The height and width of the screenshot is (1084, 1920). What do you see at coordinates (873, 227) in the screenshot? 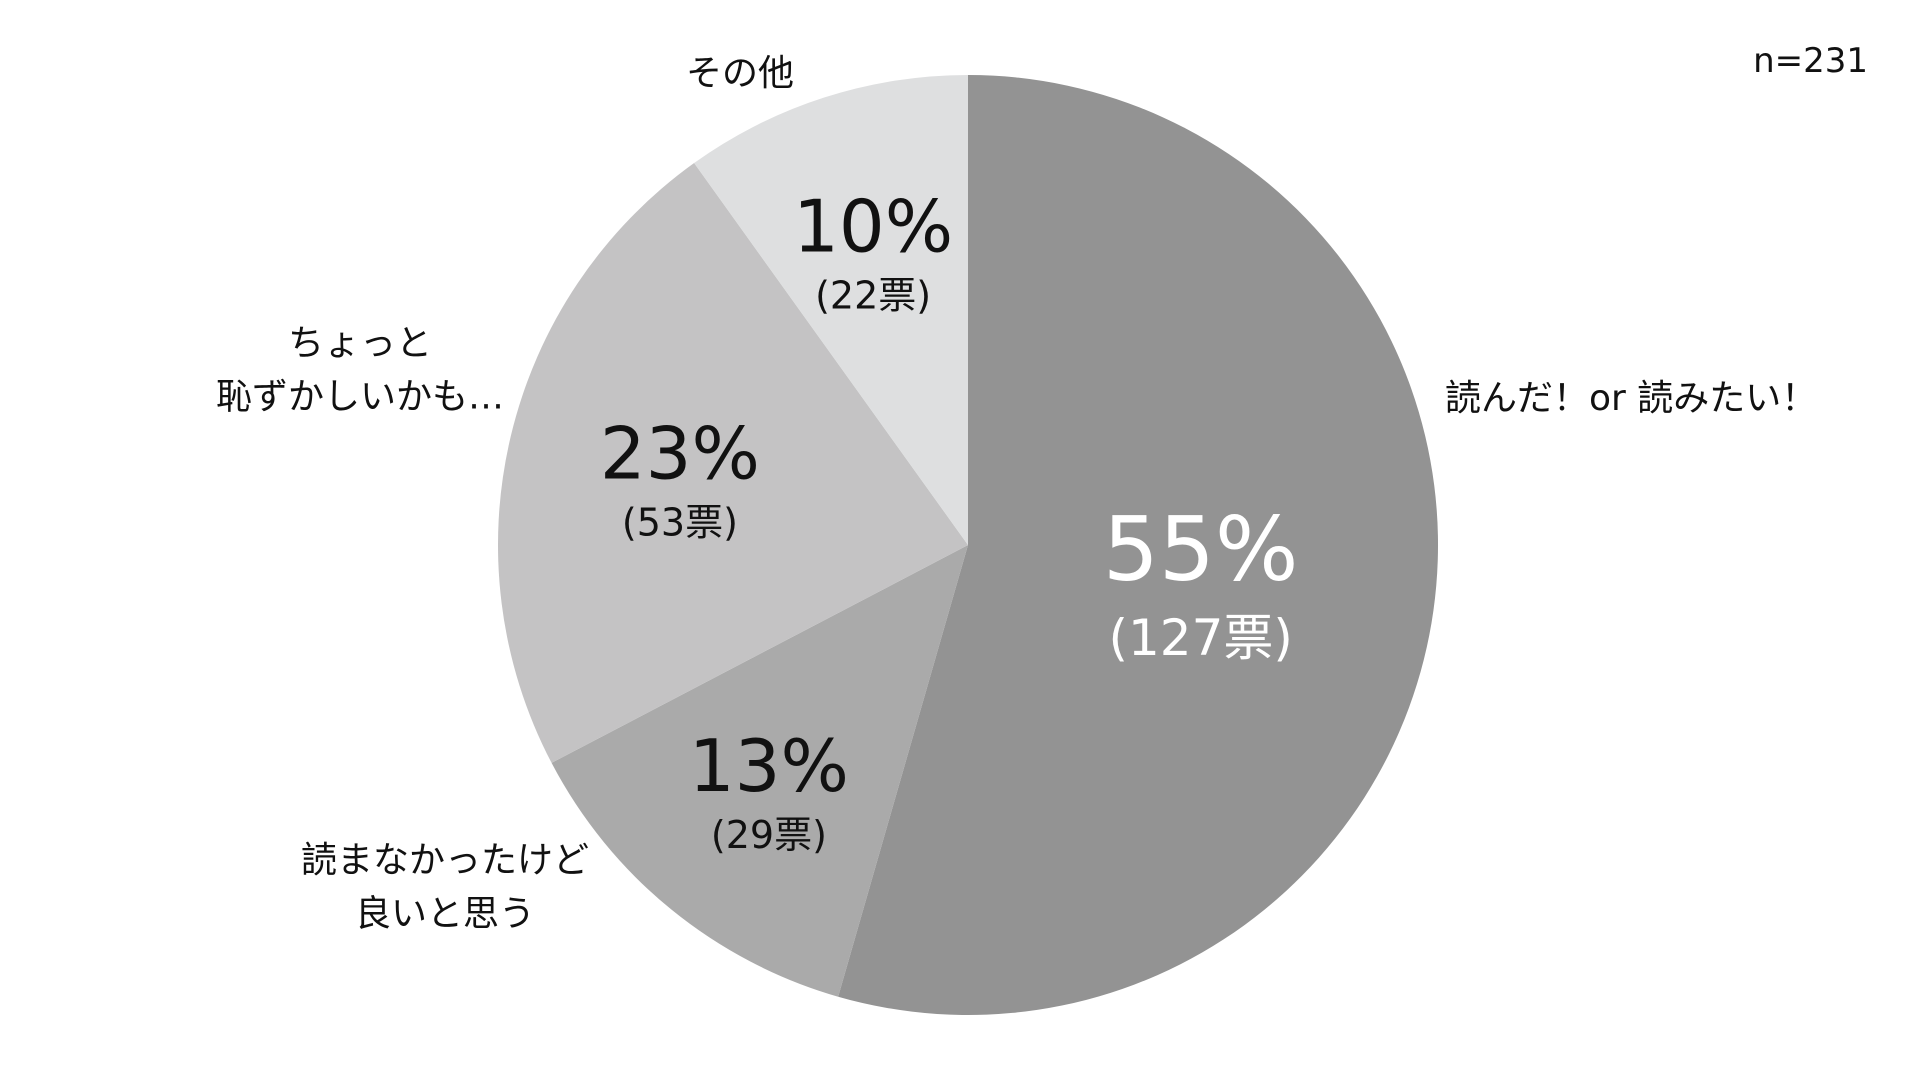
I see `slice-percent-label: 10%` at bounding box center [873, 227].